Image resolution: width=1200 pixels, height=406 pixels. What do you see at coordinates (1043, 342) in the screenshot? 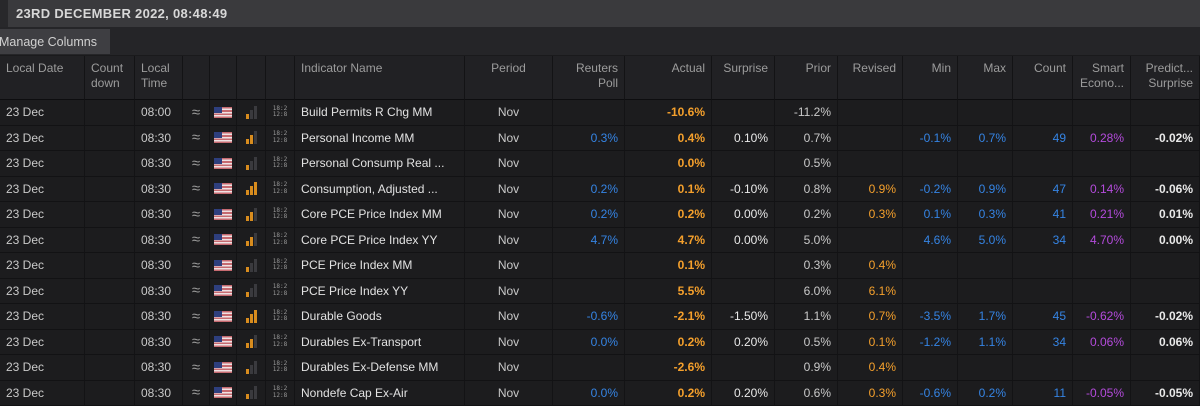
I see `cell-count: 34` at bounding box center [1043, 342].